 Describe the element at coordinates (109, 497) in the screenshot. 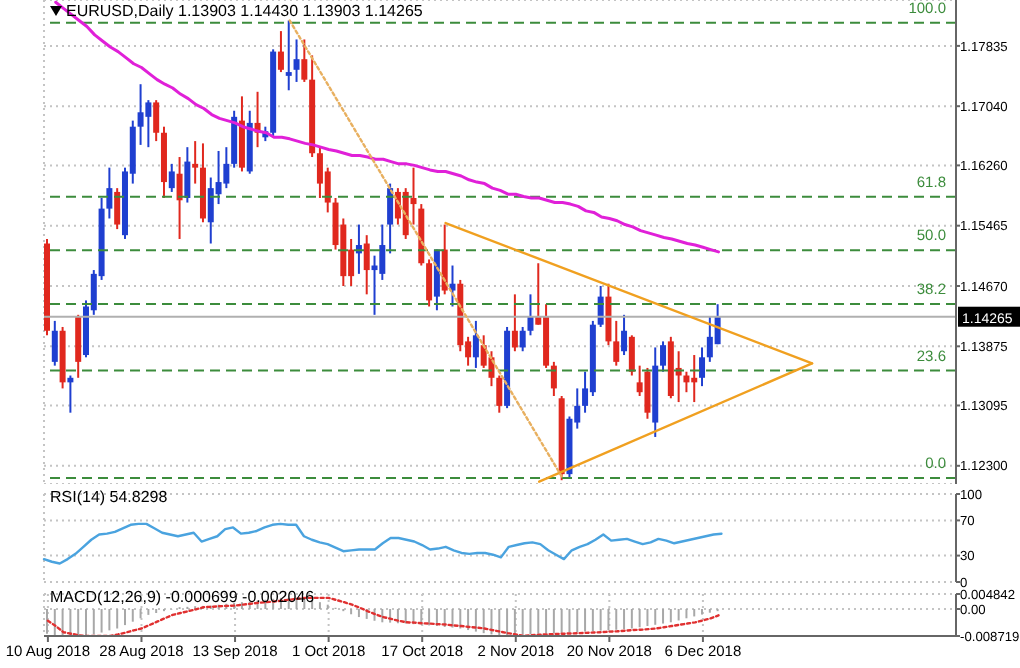

I see `chart-title: RSI(14) 54.8298` at that location.